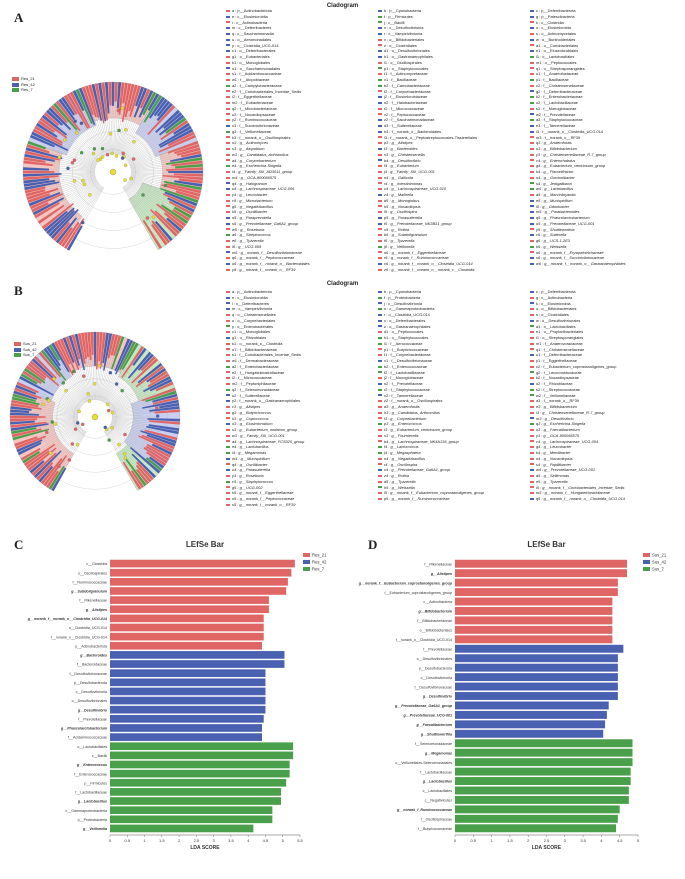 This screenshot has height=879, width=685. I want to click on legend-label: Sus_42, so click(30, 349).